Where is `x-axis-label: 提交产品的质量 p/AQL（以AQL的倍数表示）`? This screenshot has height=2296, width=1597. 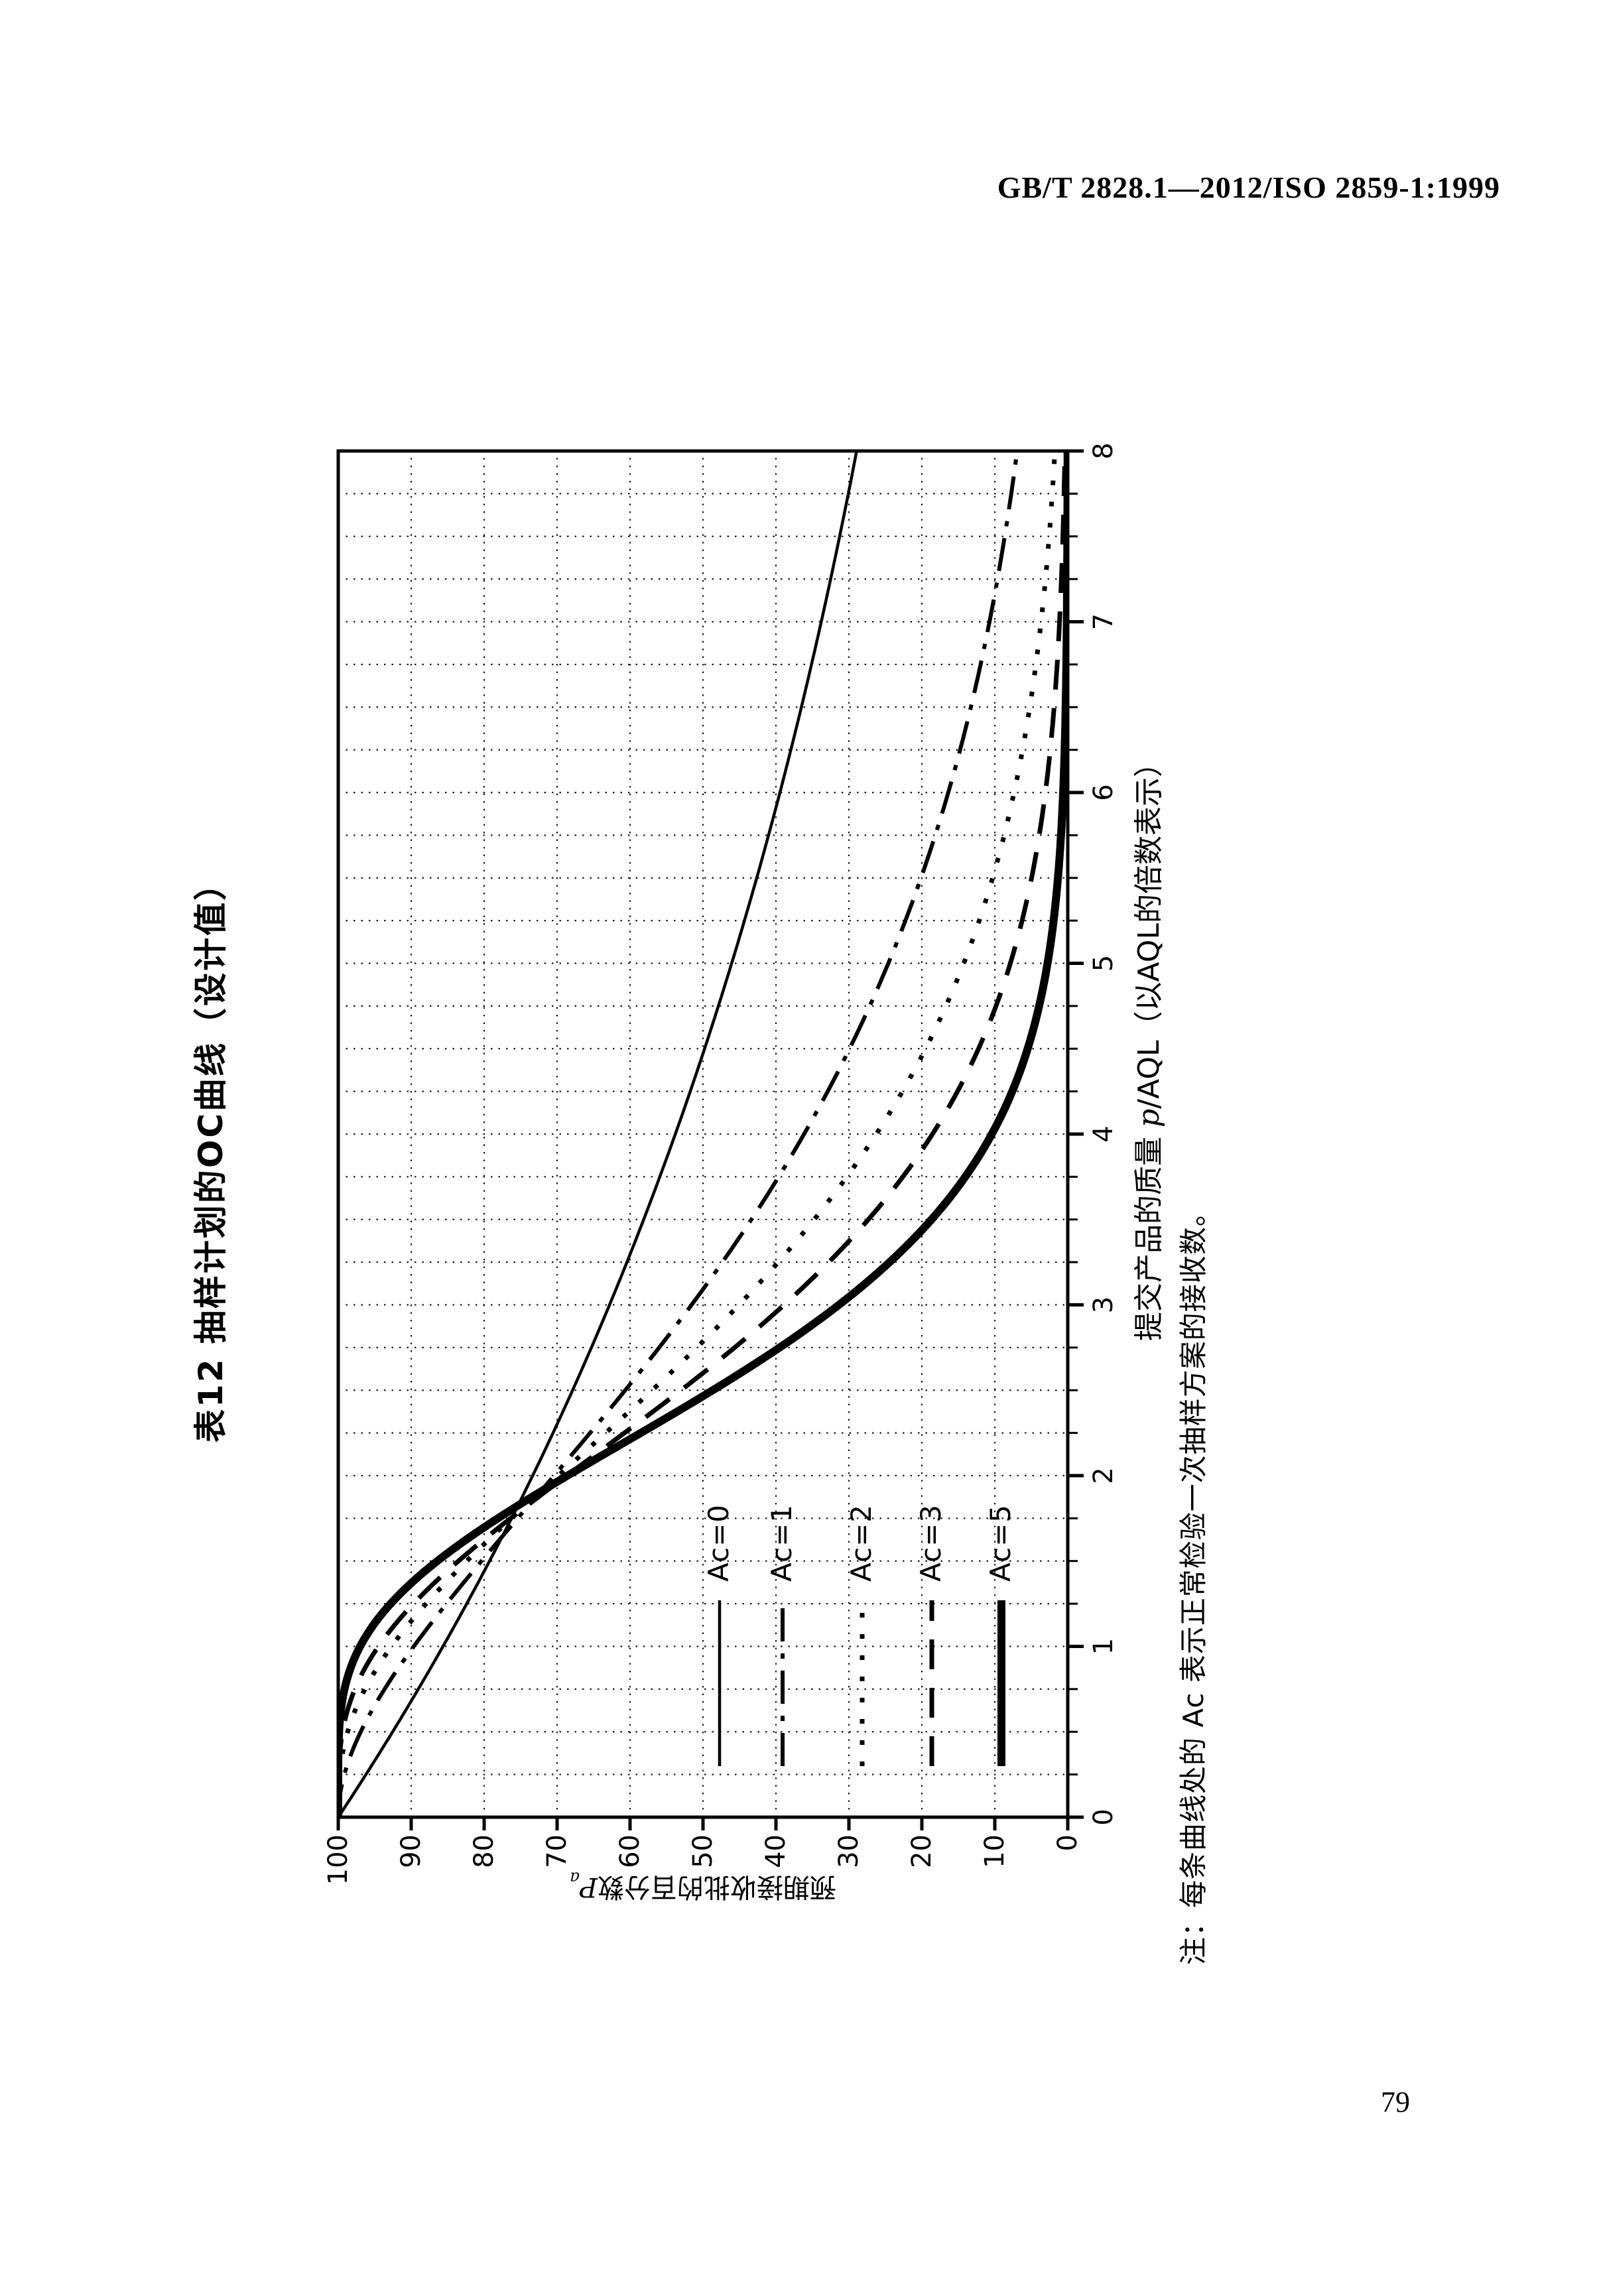 x-axis-label: 提交产品的质量 p/AQL（以AQL的倍数表示） is located at coordinates (1146, 1044).